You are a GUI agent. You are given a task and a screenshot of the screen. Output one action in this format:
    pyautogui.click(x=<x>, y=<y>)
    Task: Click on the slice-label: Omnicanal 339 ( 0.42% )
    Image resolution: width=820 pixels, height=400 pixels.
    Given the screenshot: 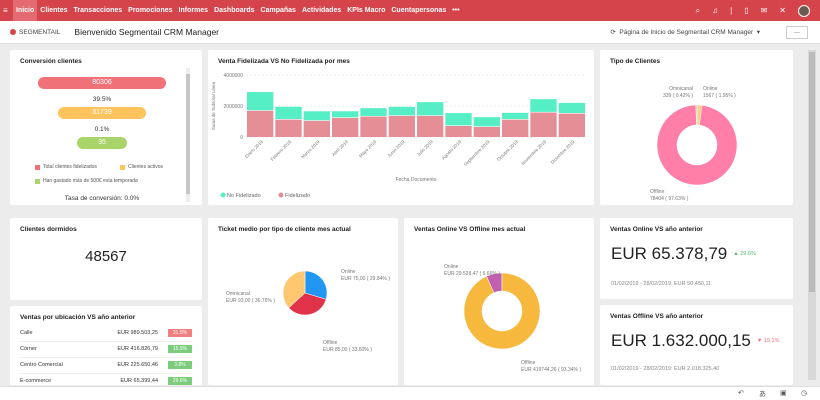 What is the action you would take?
    pyautogui.click(x=678, y=92)
    